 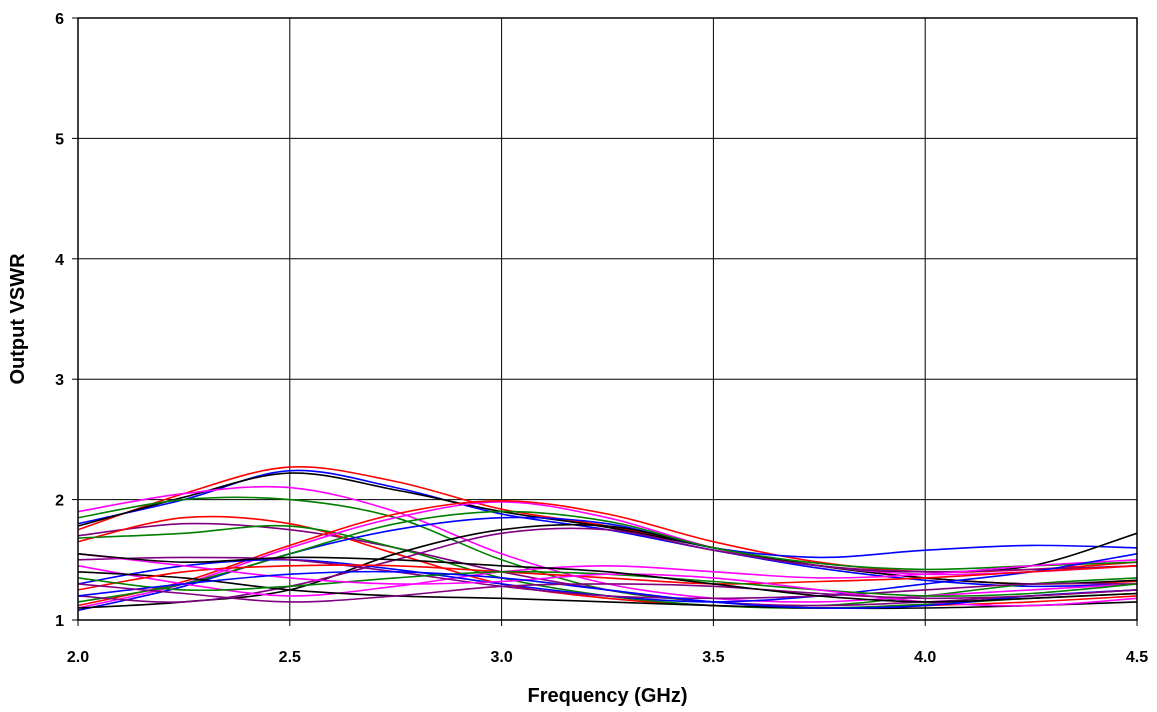 What do you see at coordinates (925, 657) in the screenshot?
I see `x-tick-label: 4.0` at bounding box center [925, 657].